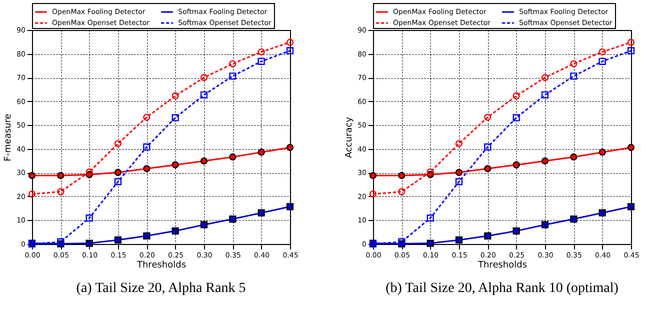 This screenshot has width=671, height=309. Describe the element at coordinates (161, 288) in the screenshot. I see `text: (a) Tail Size 20, Alpha Rank 5` at that location.